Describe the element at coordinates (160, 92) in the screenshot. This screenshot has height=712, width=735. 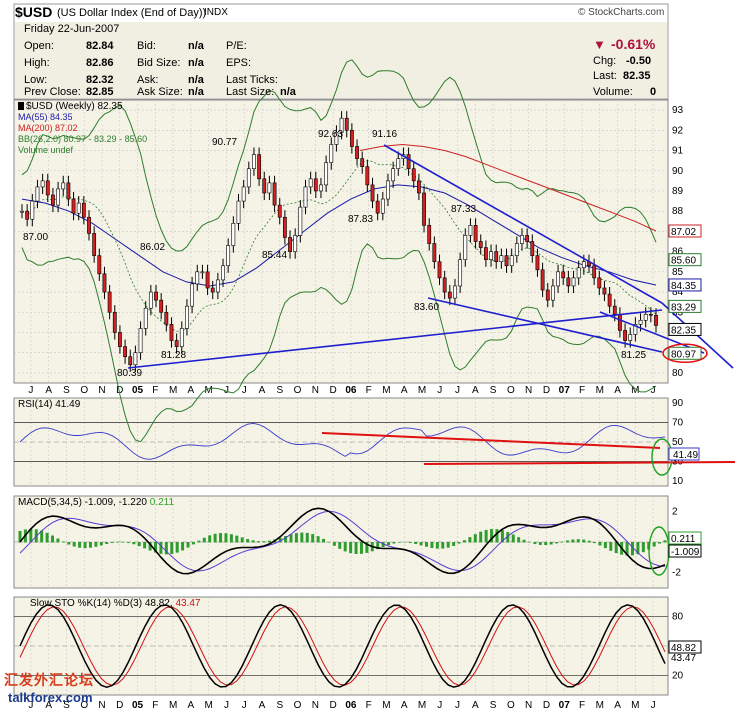
I see `ask-size-label: Ask Size:` at that location.